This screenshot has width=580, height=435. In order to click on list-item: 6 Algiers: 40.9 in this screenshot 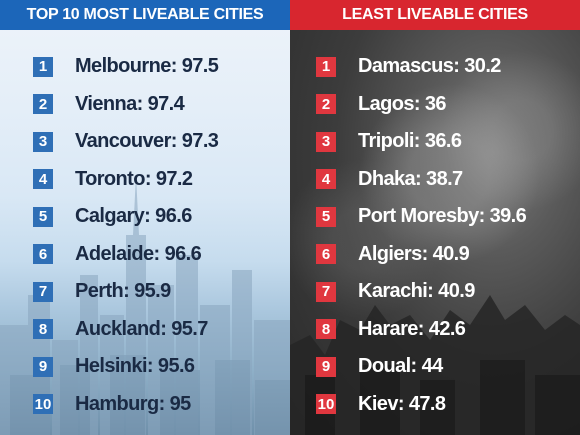, I will do `click(421, 255)`.